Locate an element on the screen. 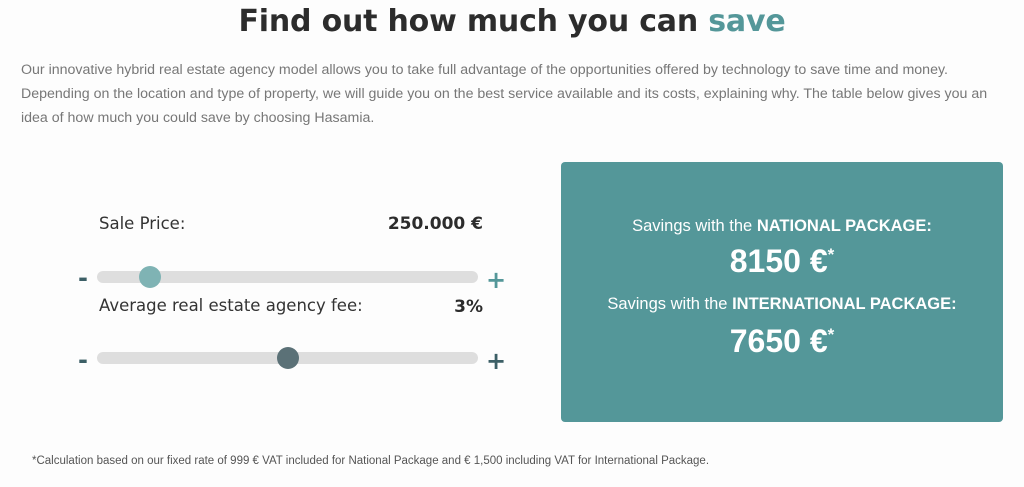 Image resolution: width=1024 pixels, height=487 pixels. page-title-main: Find out how much you can is located at coordinates (468, 21).